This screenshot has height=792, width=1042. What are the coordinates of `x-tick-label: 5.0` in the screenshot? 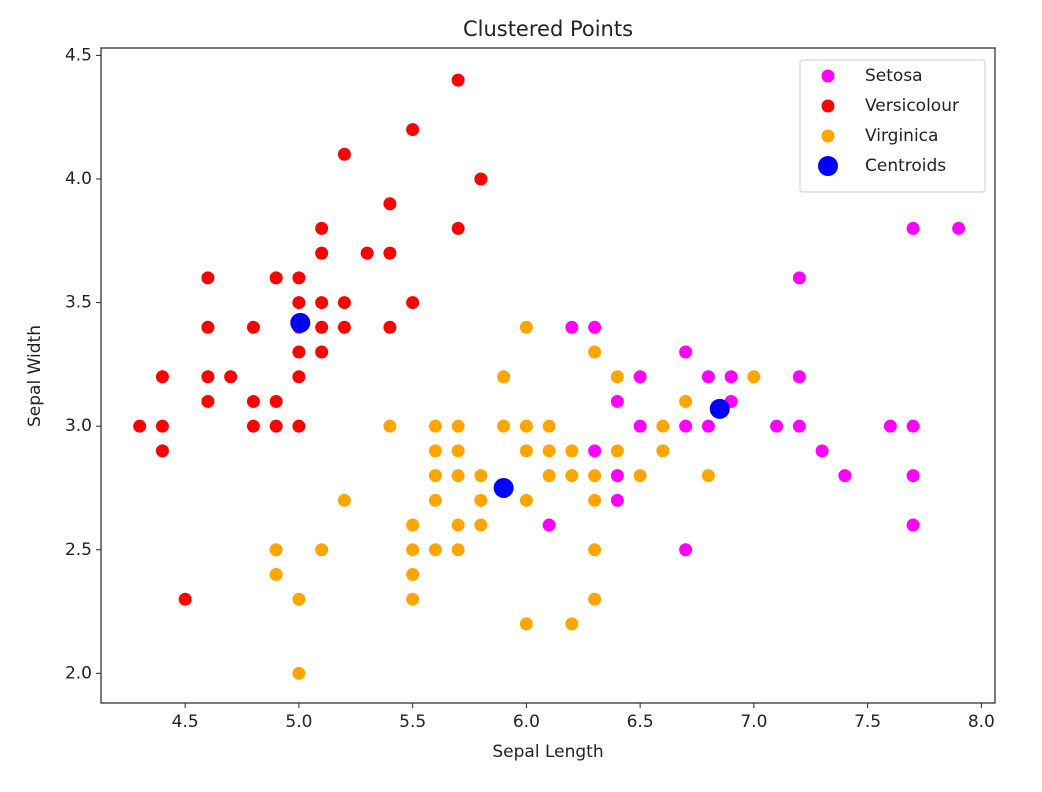 It's located at (298, 722).